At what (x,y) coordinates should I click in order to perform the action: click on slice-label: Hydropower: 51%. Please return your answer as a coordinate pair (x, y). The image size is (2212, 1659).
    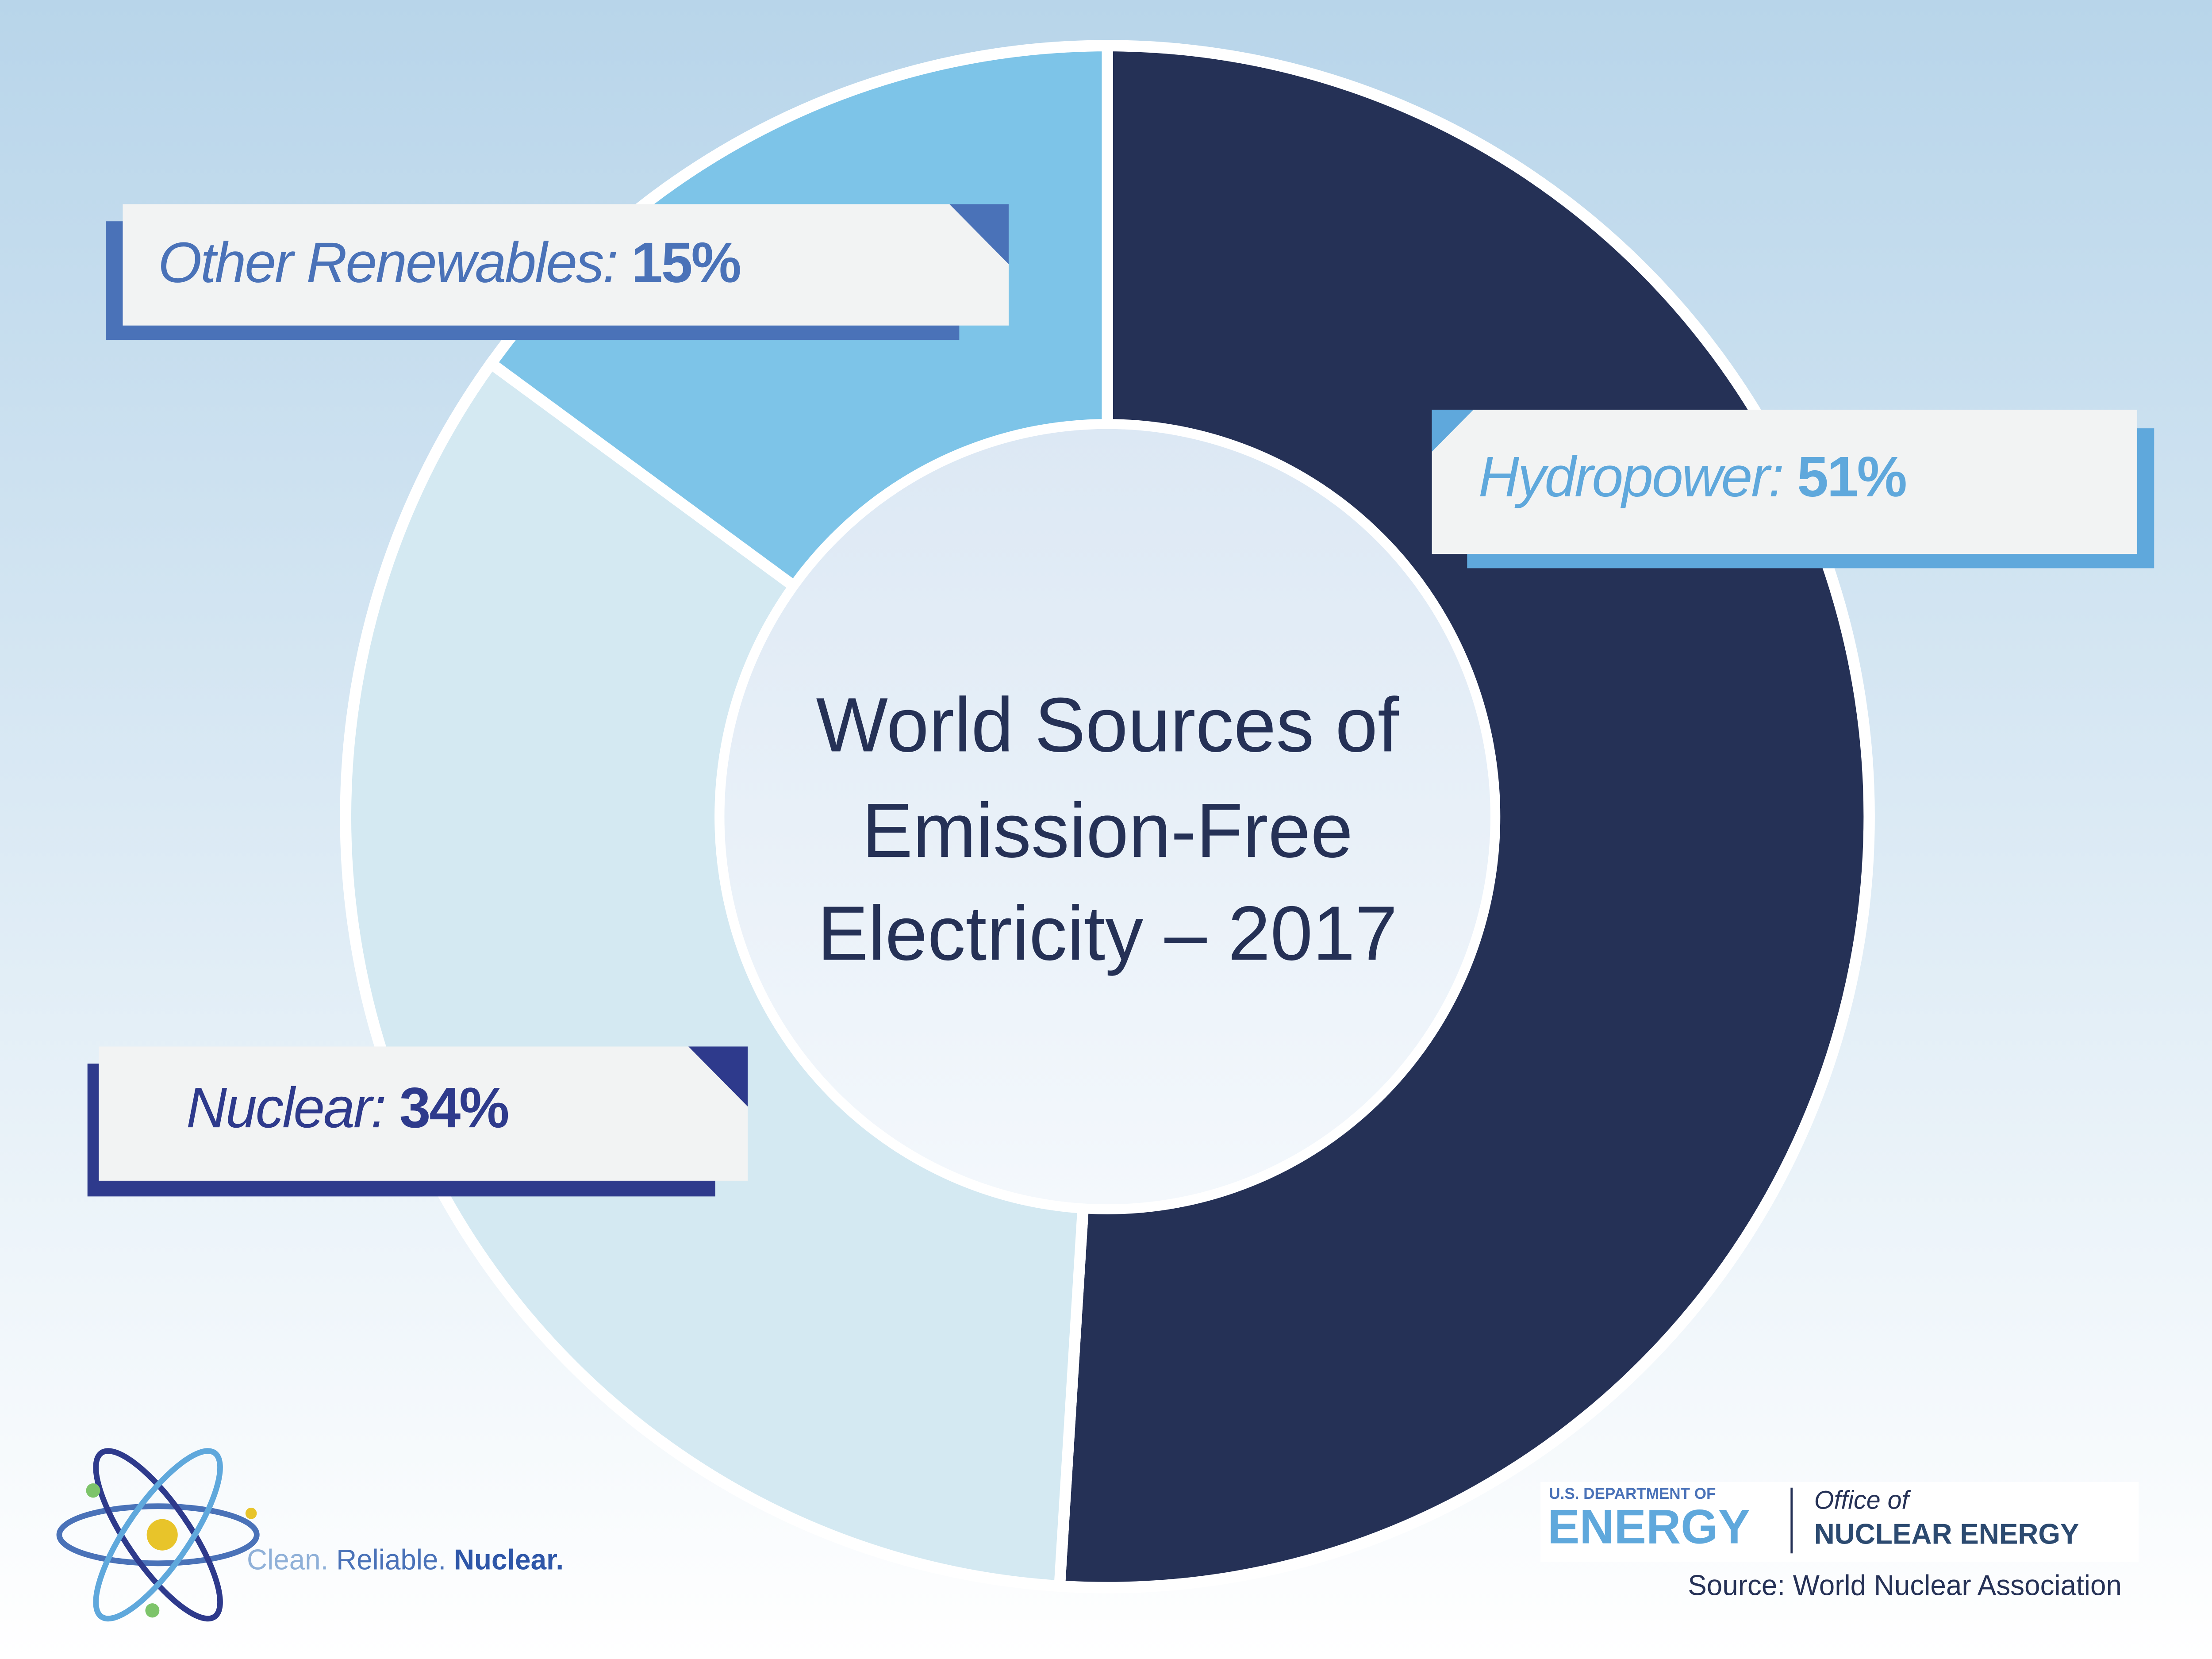
    Looking at the image, I should click on (1693, 477).